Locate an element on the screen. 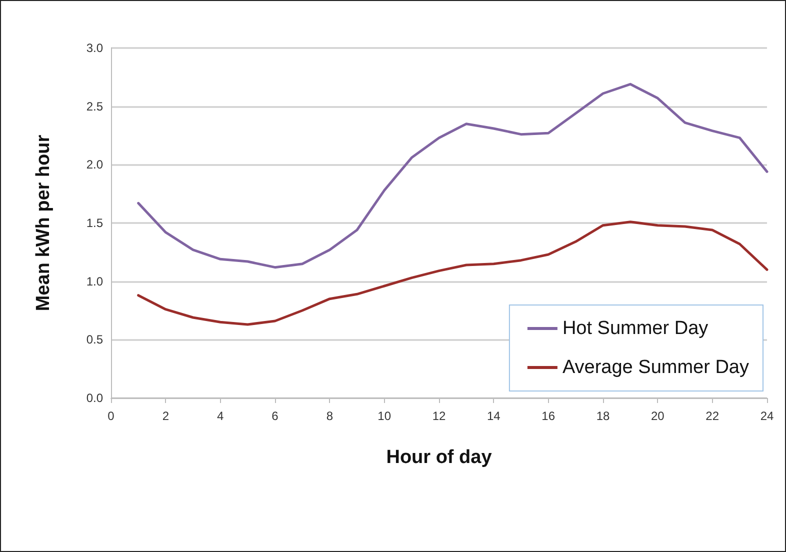  y-tick-label: 0.5 is located at coordinates (95, 339).